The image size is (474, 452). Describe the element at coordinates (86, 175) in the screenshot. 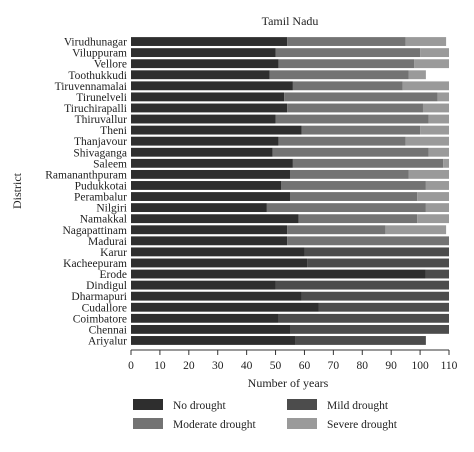

I see `y-tick-label: Ramananthpuram` at that location.